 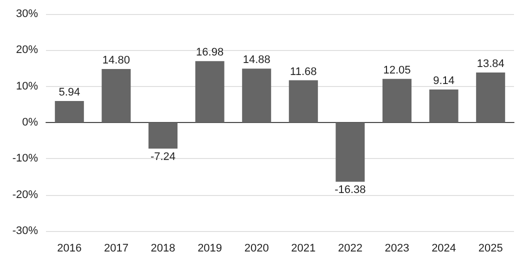 I want to click on data-label: 13.84, so click(x=490, y=64).